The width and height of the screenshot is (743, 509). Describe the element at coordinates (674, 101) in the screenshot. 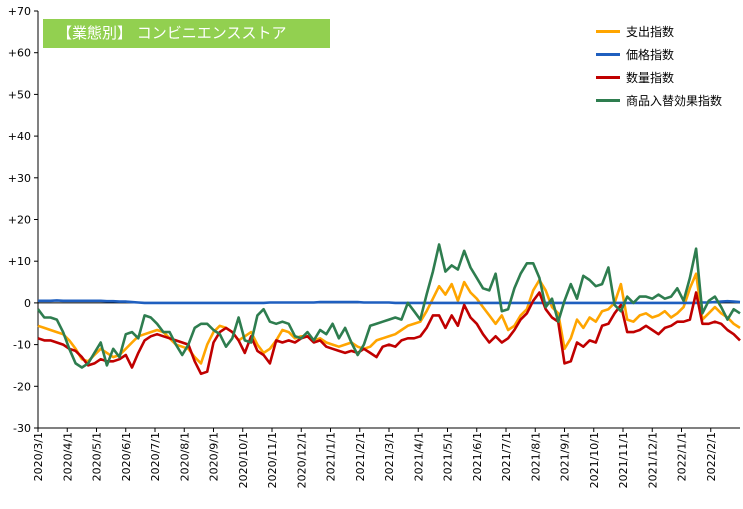

I see `legend-label-replacement: 商品入替効果指数` at that location.